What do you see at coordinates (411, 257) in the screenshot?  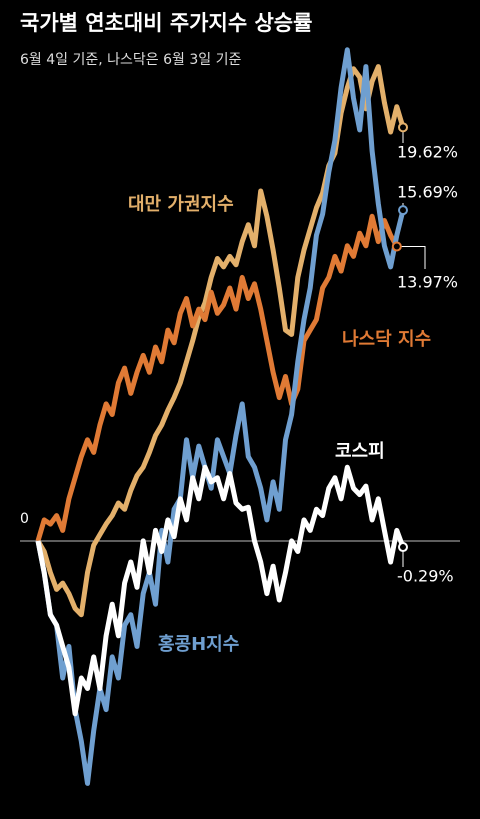 I see `leader-line` at bounding box center [411, 257].